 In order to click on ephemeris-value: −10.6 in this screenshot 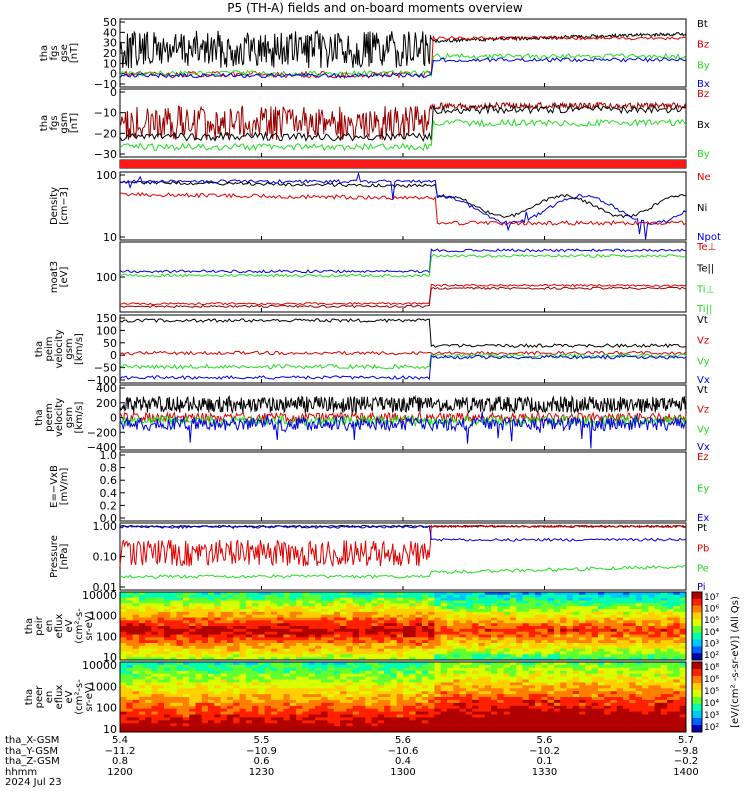, I will do `click(403, 751)`.